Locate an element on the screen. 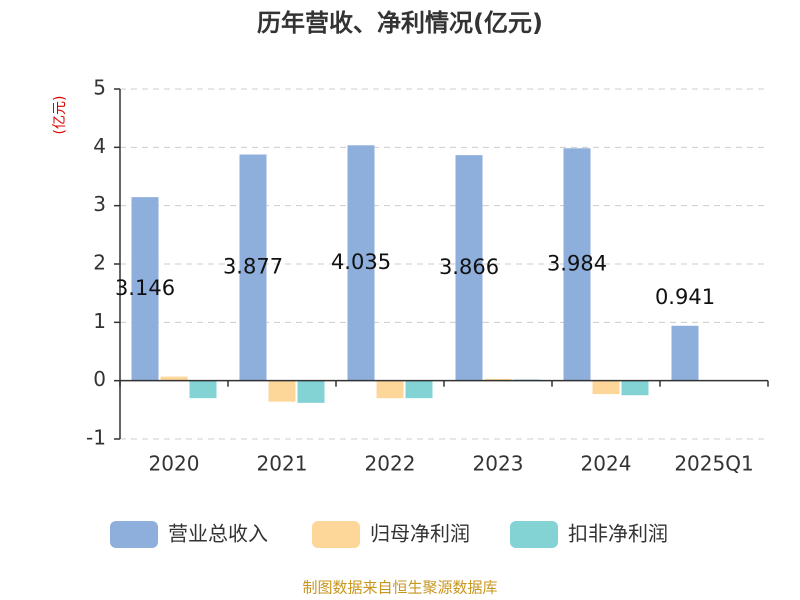 The height and width of the screenshot is (600, 800). data-label: 3.146 is located at coordinates (145, 288).